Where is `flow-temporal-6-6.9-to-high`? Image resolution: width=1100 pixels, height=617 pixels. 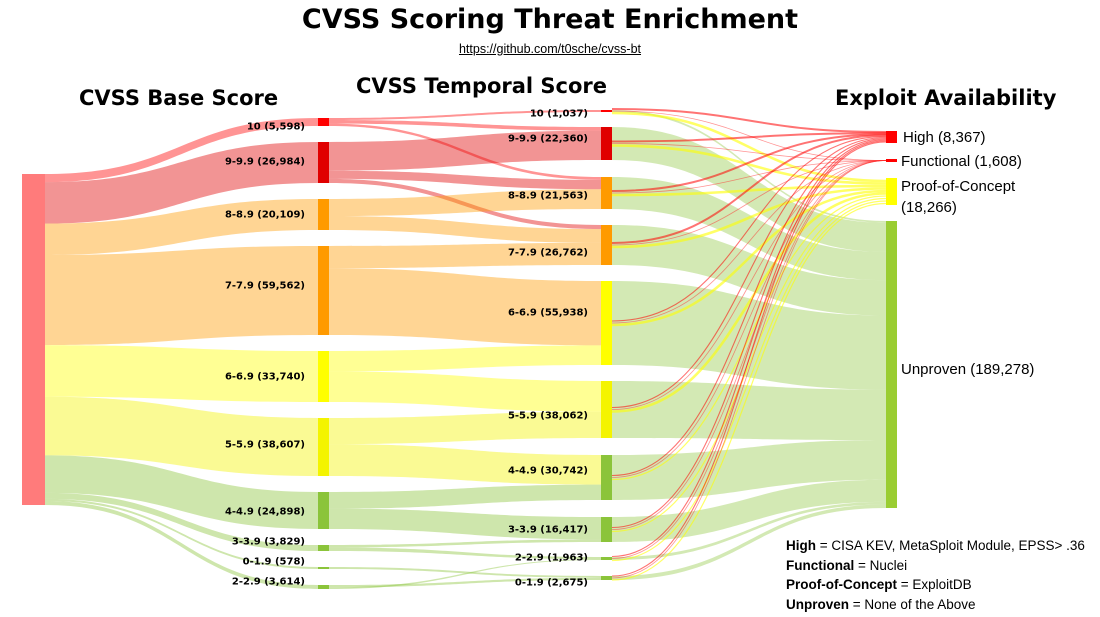 flow-temporal-6-6.9-to-high is located at coordinates (749, 228).